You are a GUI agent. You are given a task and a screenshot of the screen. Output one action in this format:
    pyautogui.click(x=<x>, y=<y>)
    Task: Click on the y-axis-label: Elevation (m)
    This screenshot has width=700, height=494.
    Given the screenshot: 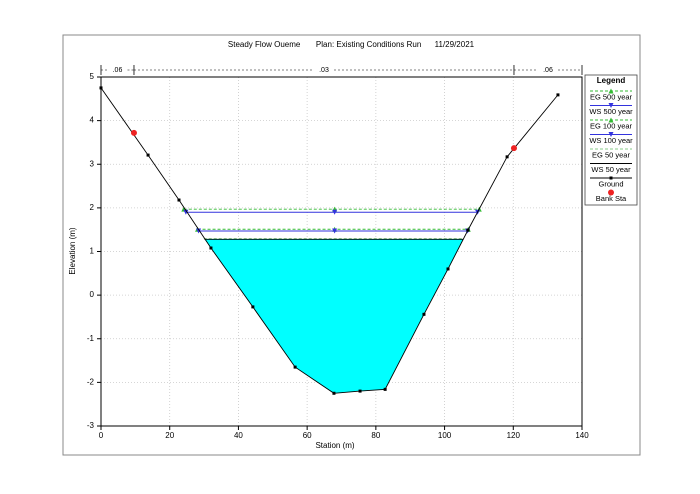 What is the action you would take?
    pyautogui.click(x=72, y=250)
    